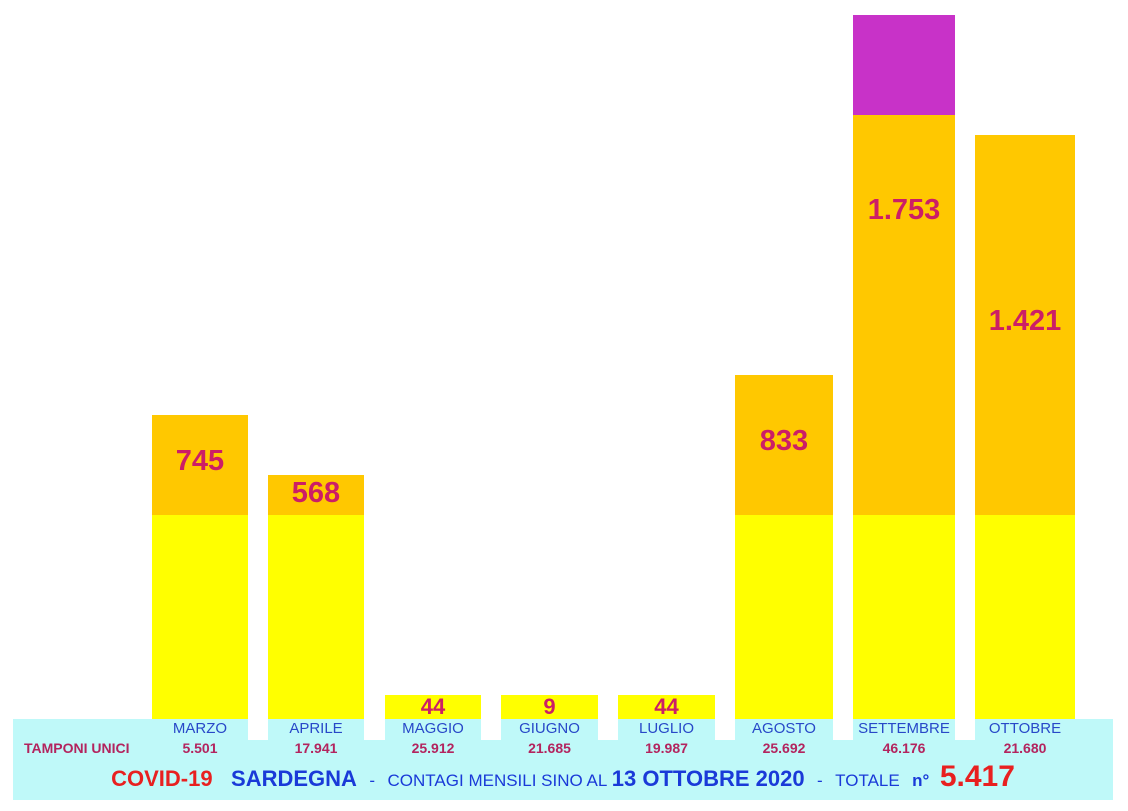 The image size is (1128, 811). Describe the element at coordinates (549, 748) in the screenshot. I see `tamponi-value: 21.685` at that location.